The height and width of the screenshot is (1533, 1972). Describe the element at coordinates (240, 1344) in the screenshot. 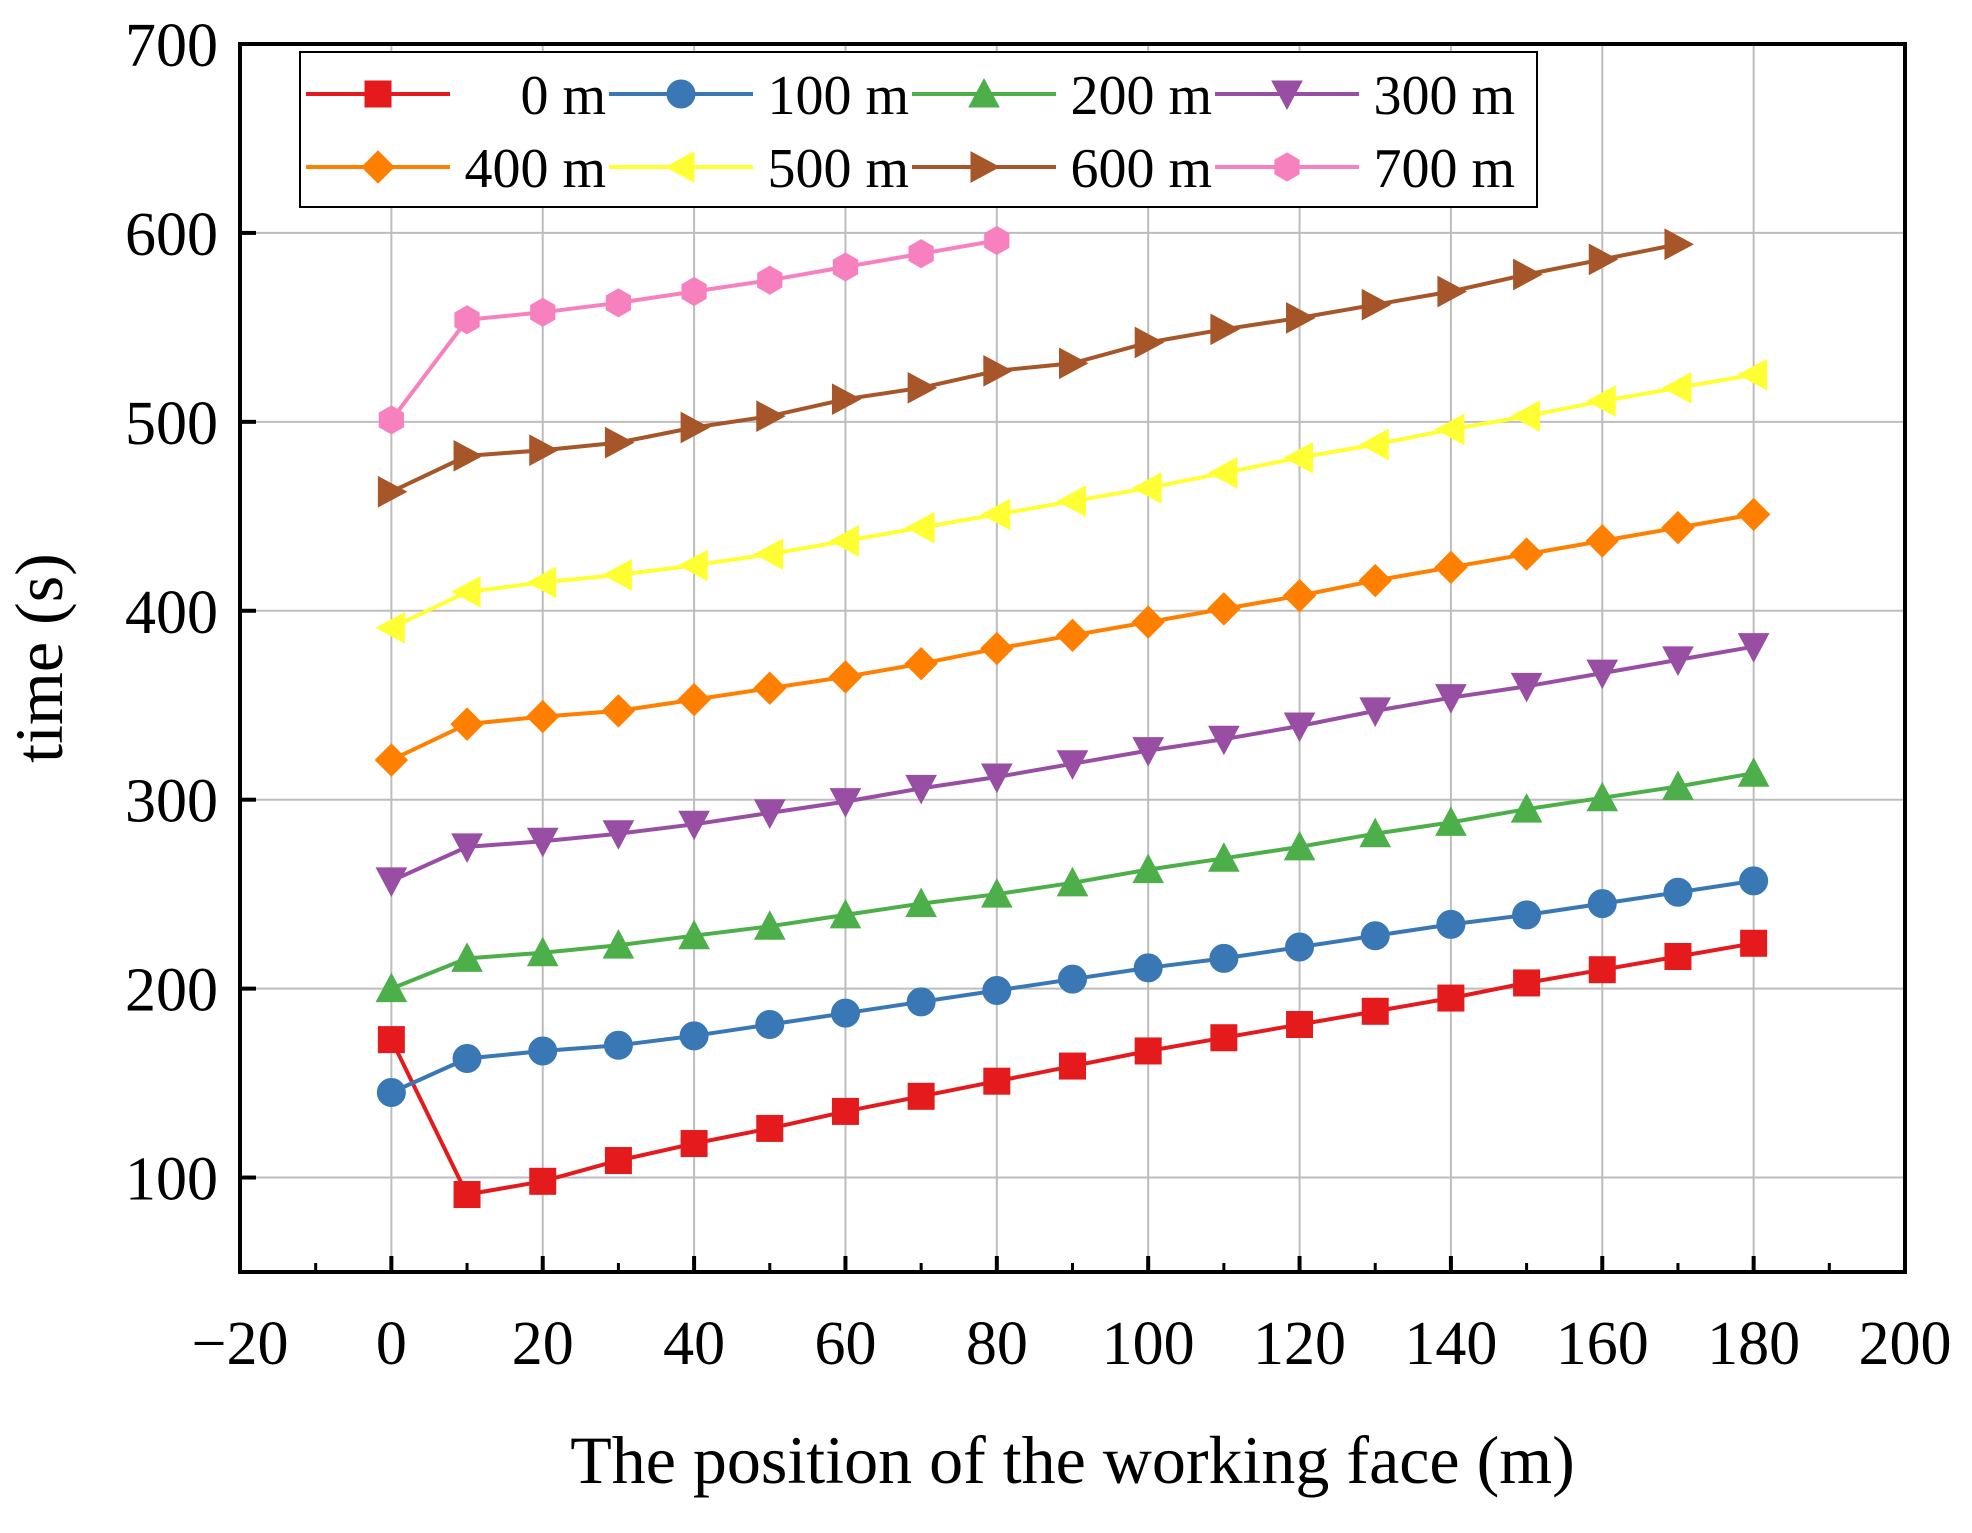

I see `x-tick-label: −20` at that location.